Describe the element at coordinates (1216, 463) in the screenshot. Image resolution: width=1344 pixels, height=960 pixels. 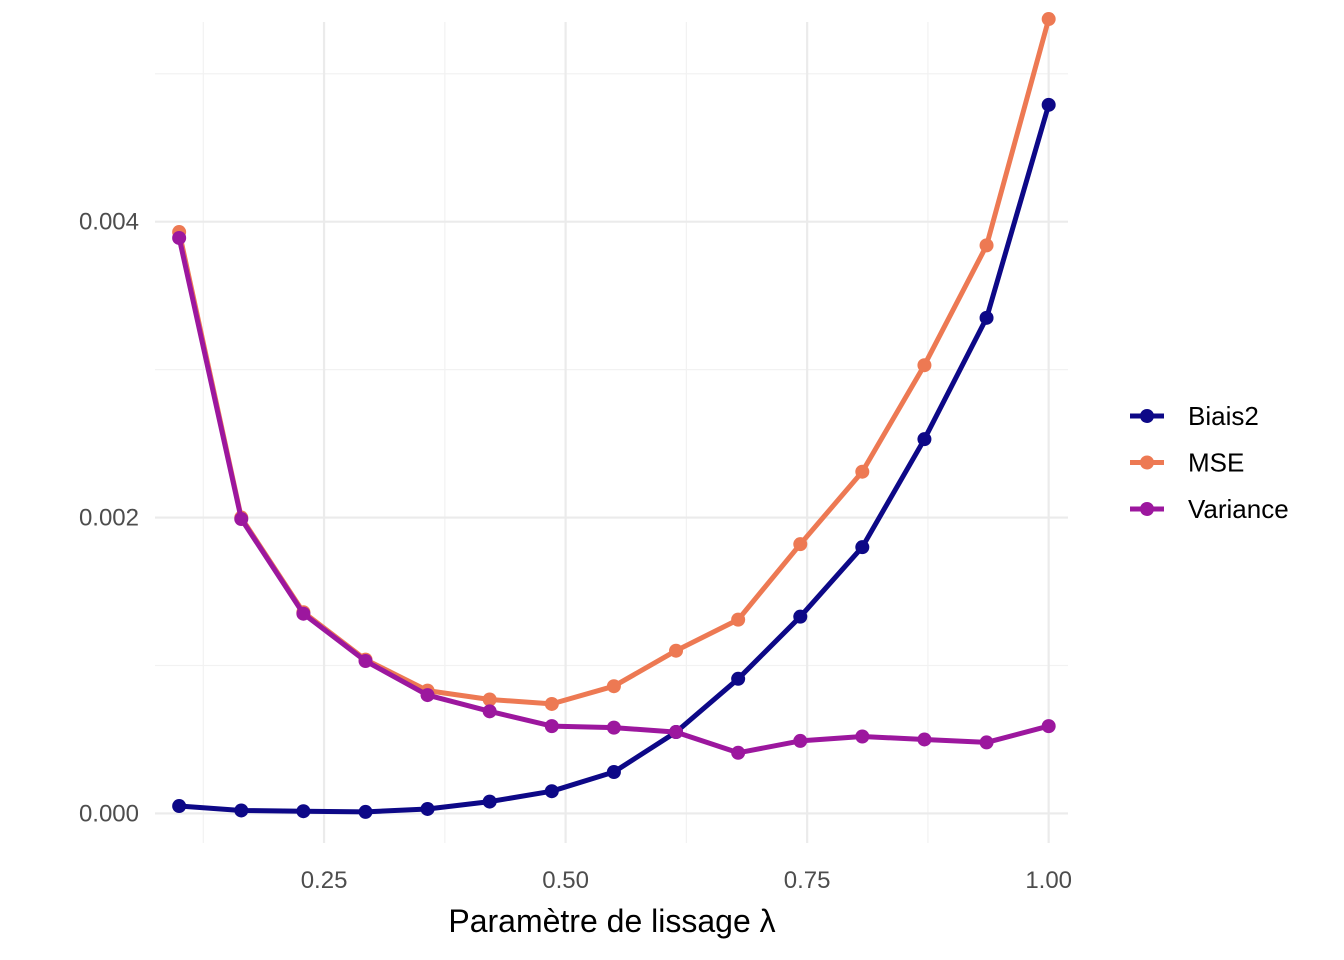
I see `legend-label: MSE` at that location.